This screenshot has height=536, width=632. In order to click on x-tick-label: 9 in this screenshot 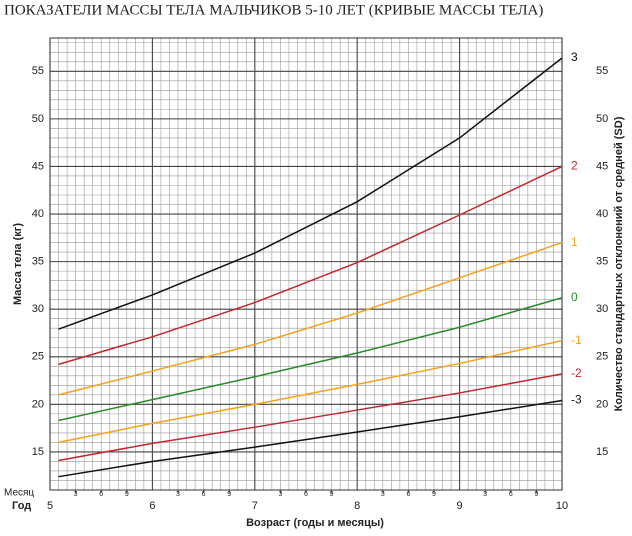, I will do `click(460, 506)`.